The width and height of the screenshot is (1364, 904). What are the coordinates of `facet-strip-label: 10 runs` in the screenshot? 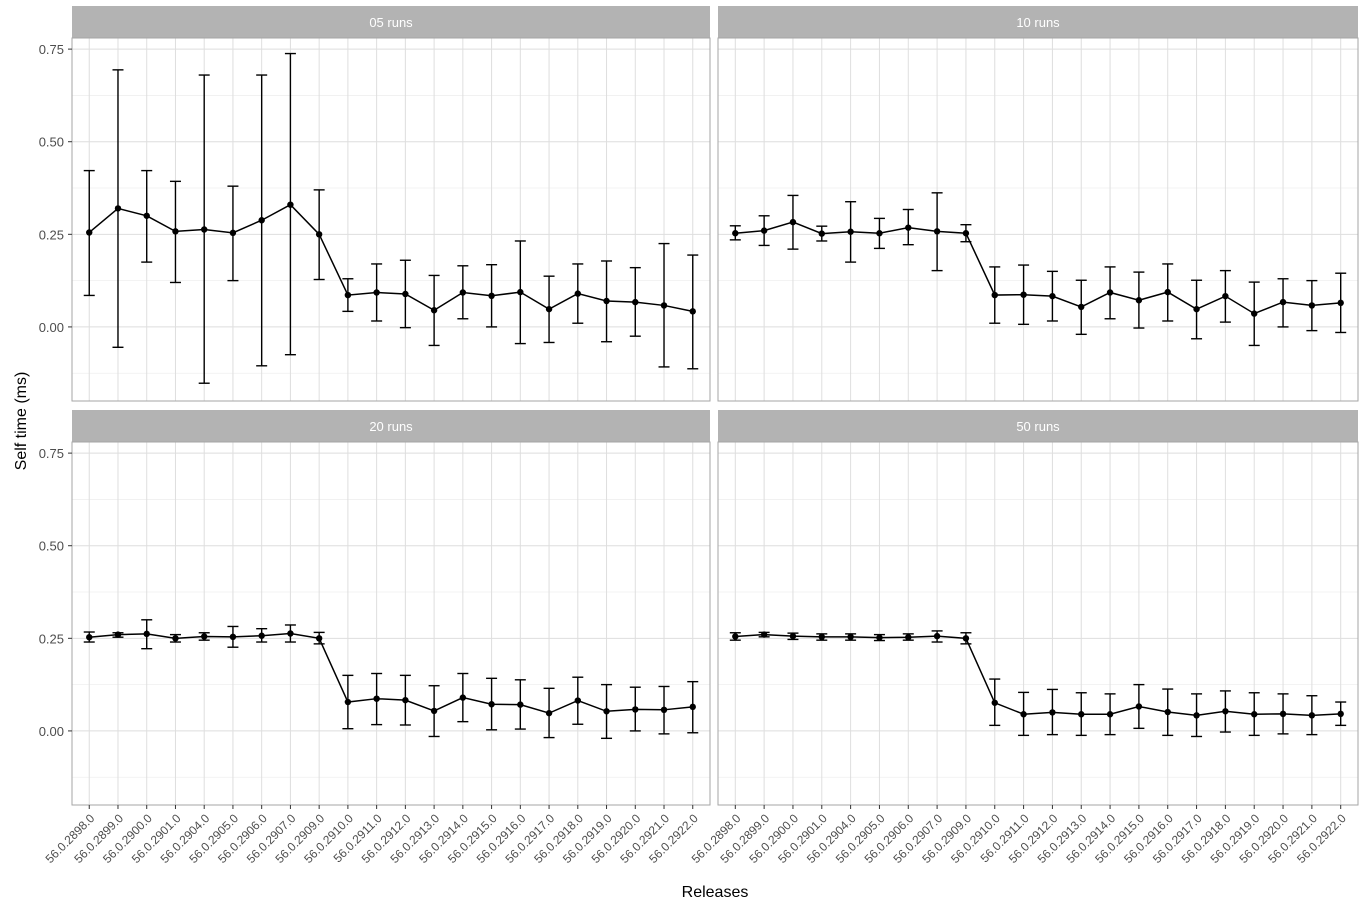 It's located at (1038, 22).